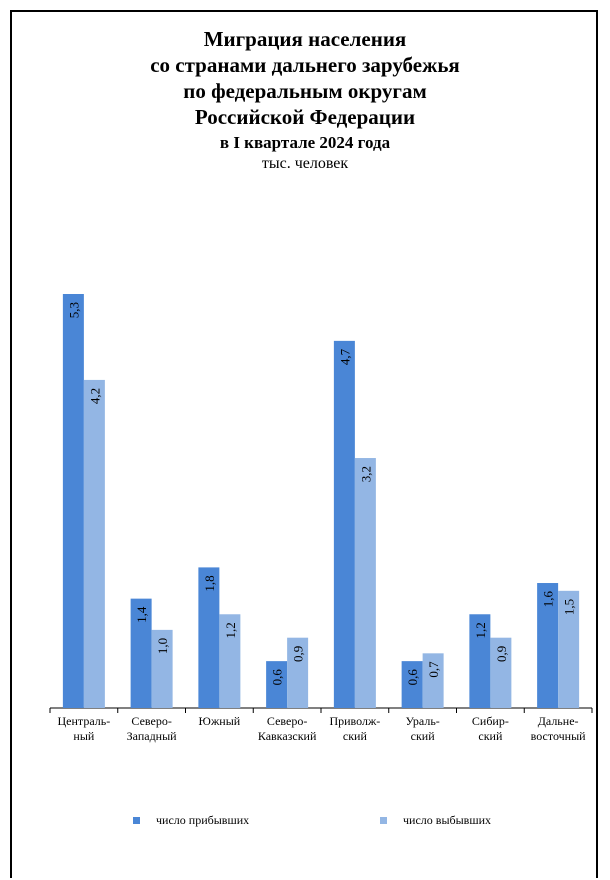 This screenshot has width=610, height=880. Describe the element at coordinates (558, 721) in the screenshot. I see `x-tick-label: Дальне-` at that location.